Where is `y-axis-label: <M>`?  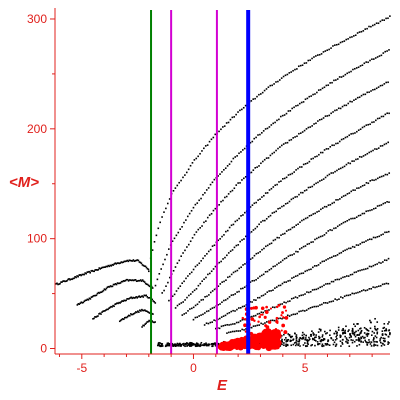 y-axis-label: <M> is located at coordinates (24, 182).